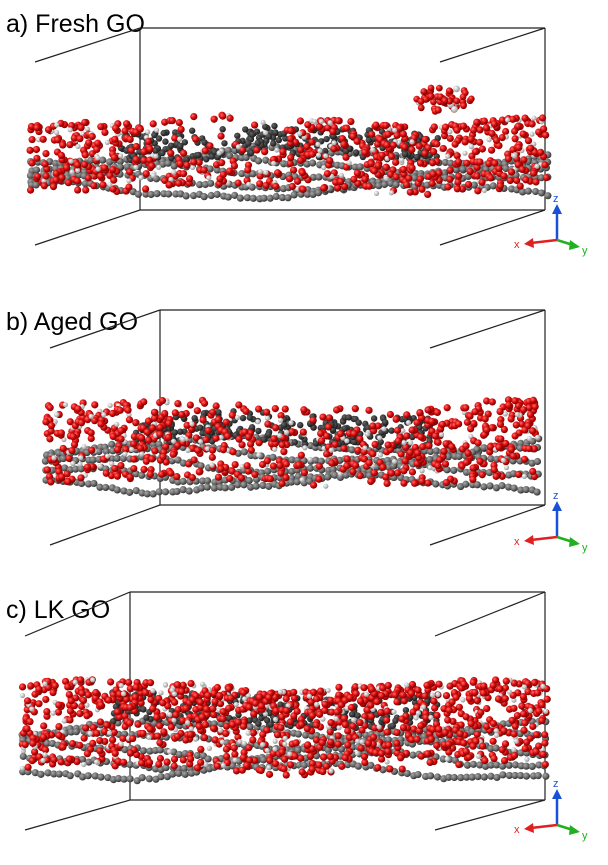 The height and width of the screenshot is (865, 608). Describe the element at coordinates (490, 614) in the screenshot. I see `box-edge` at that location.